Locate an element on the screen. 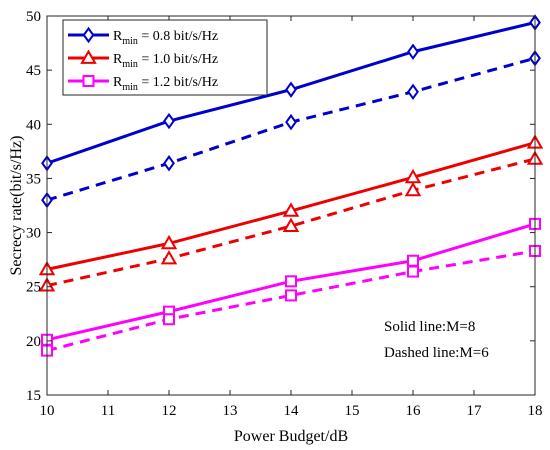 This screenshot has width=550, height=450. legend-item: Rmin = 0.8 bit/s/Hz is located at coordinates (143, 36).